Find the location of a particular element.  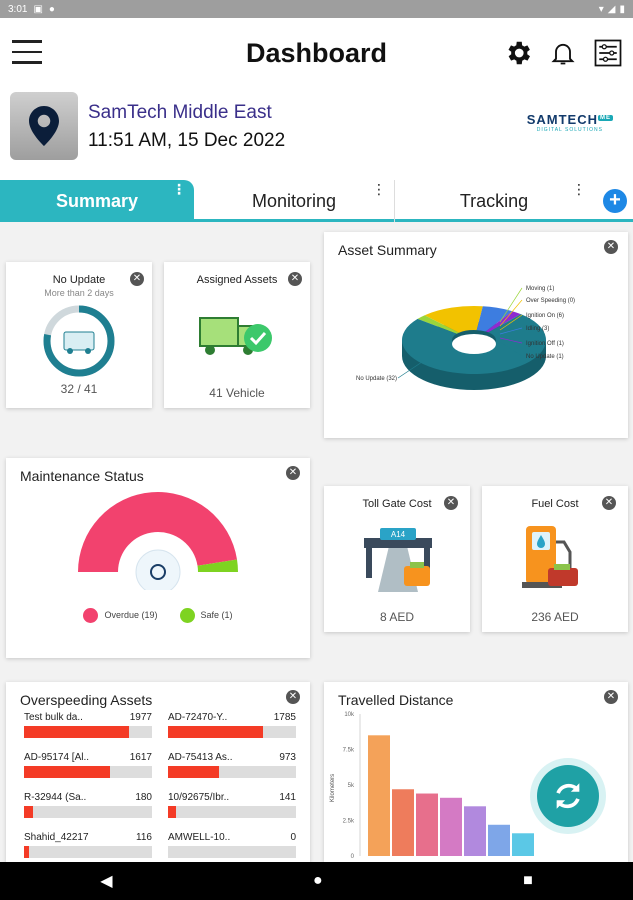

tab-tracking: Tracking ⋮ is located at coordinates (494, 201).